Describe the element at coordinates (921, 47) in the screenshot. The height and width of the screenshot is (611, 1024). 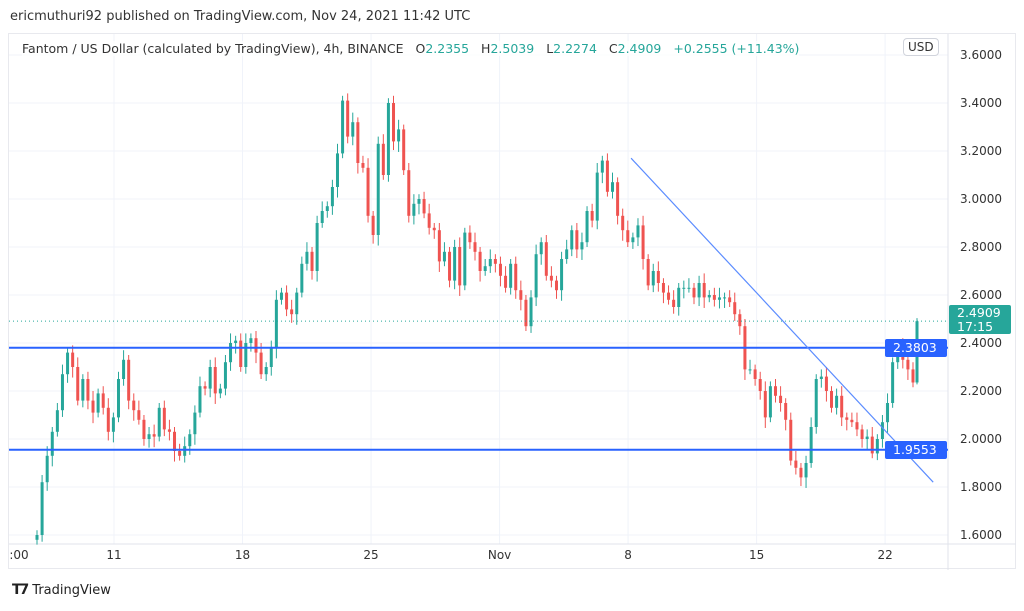
I see `currency-button: USD` at that location.